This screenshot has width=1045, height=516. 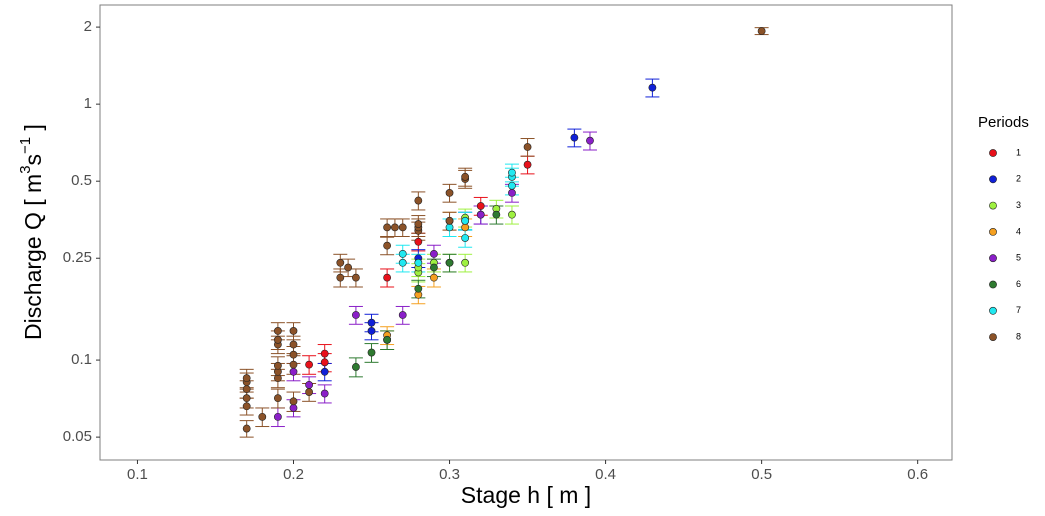 I want to click on x-tick-label: 0.5, so click(x=761, y=474).